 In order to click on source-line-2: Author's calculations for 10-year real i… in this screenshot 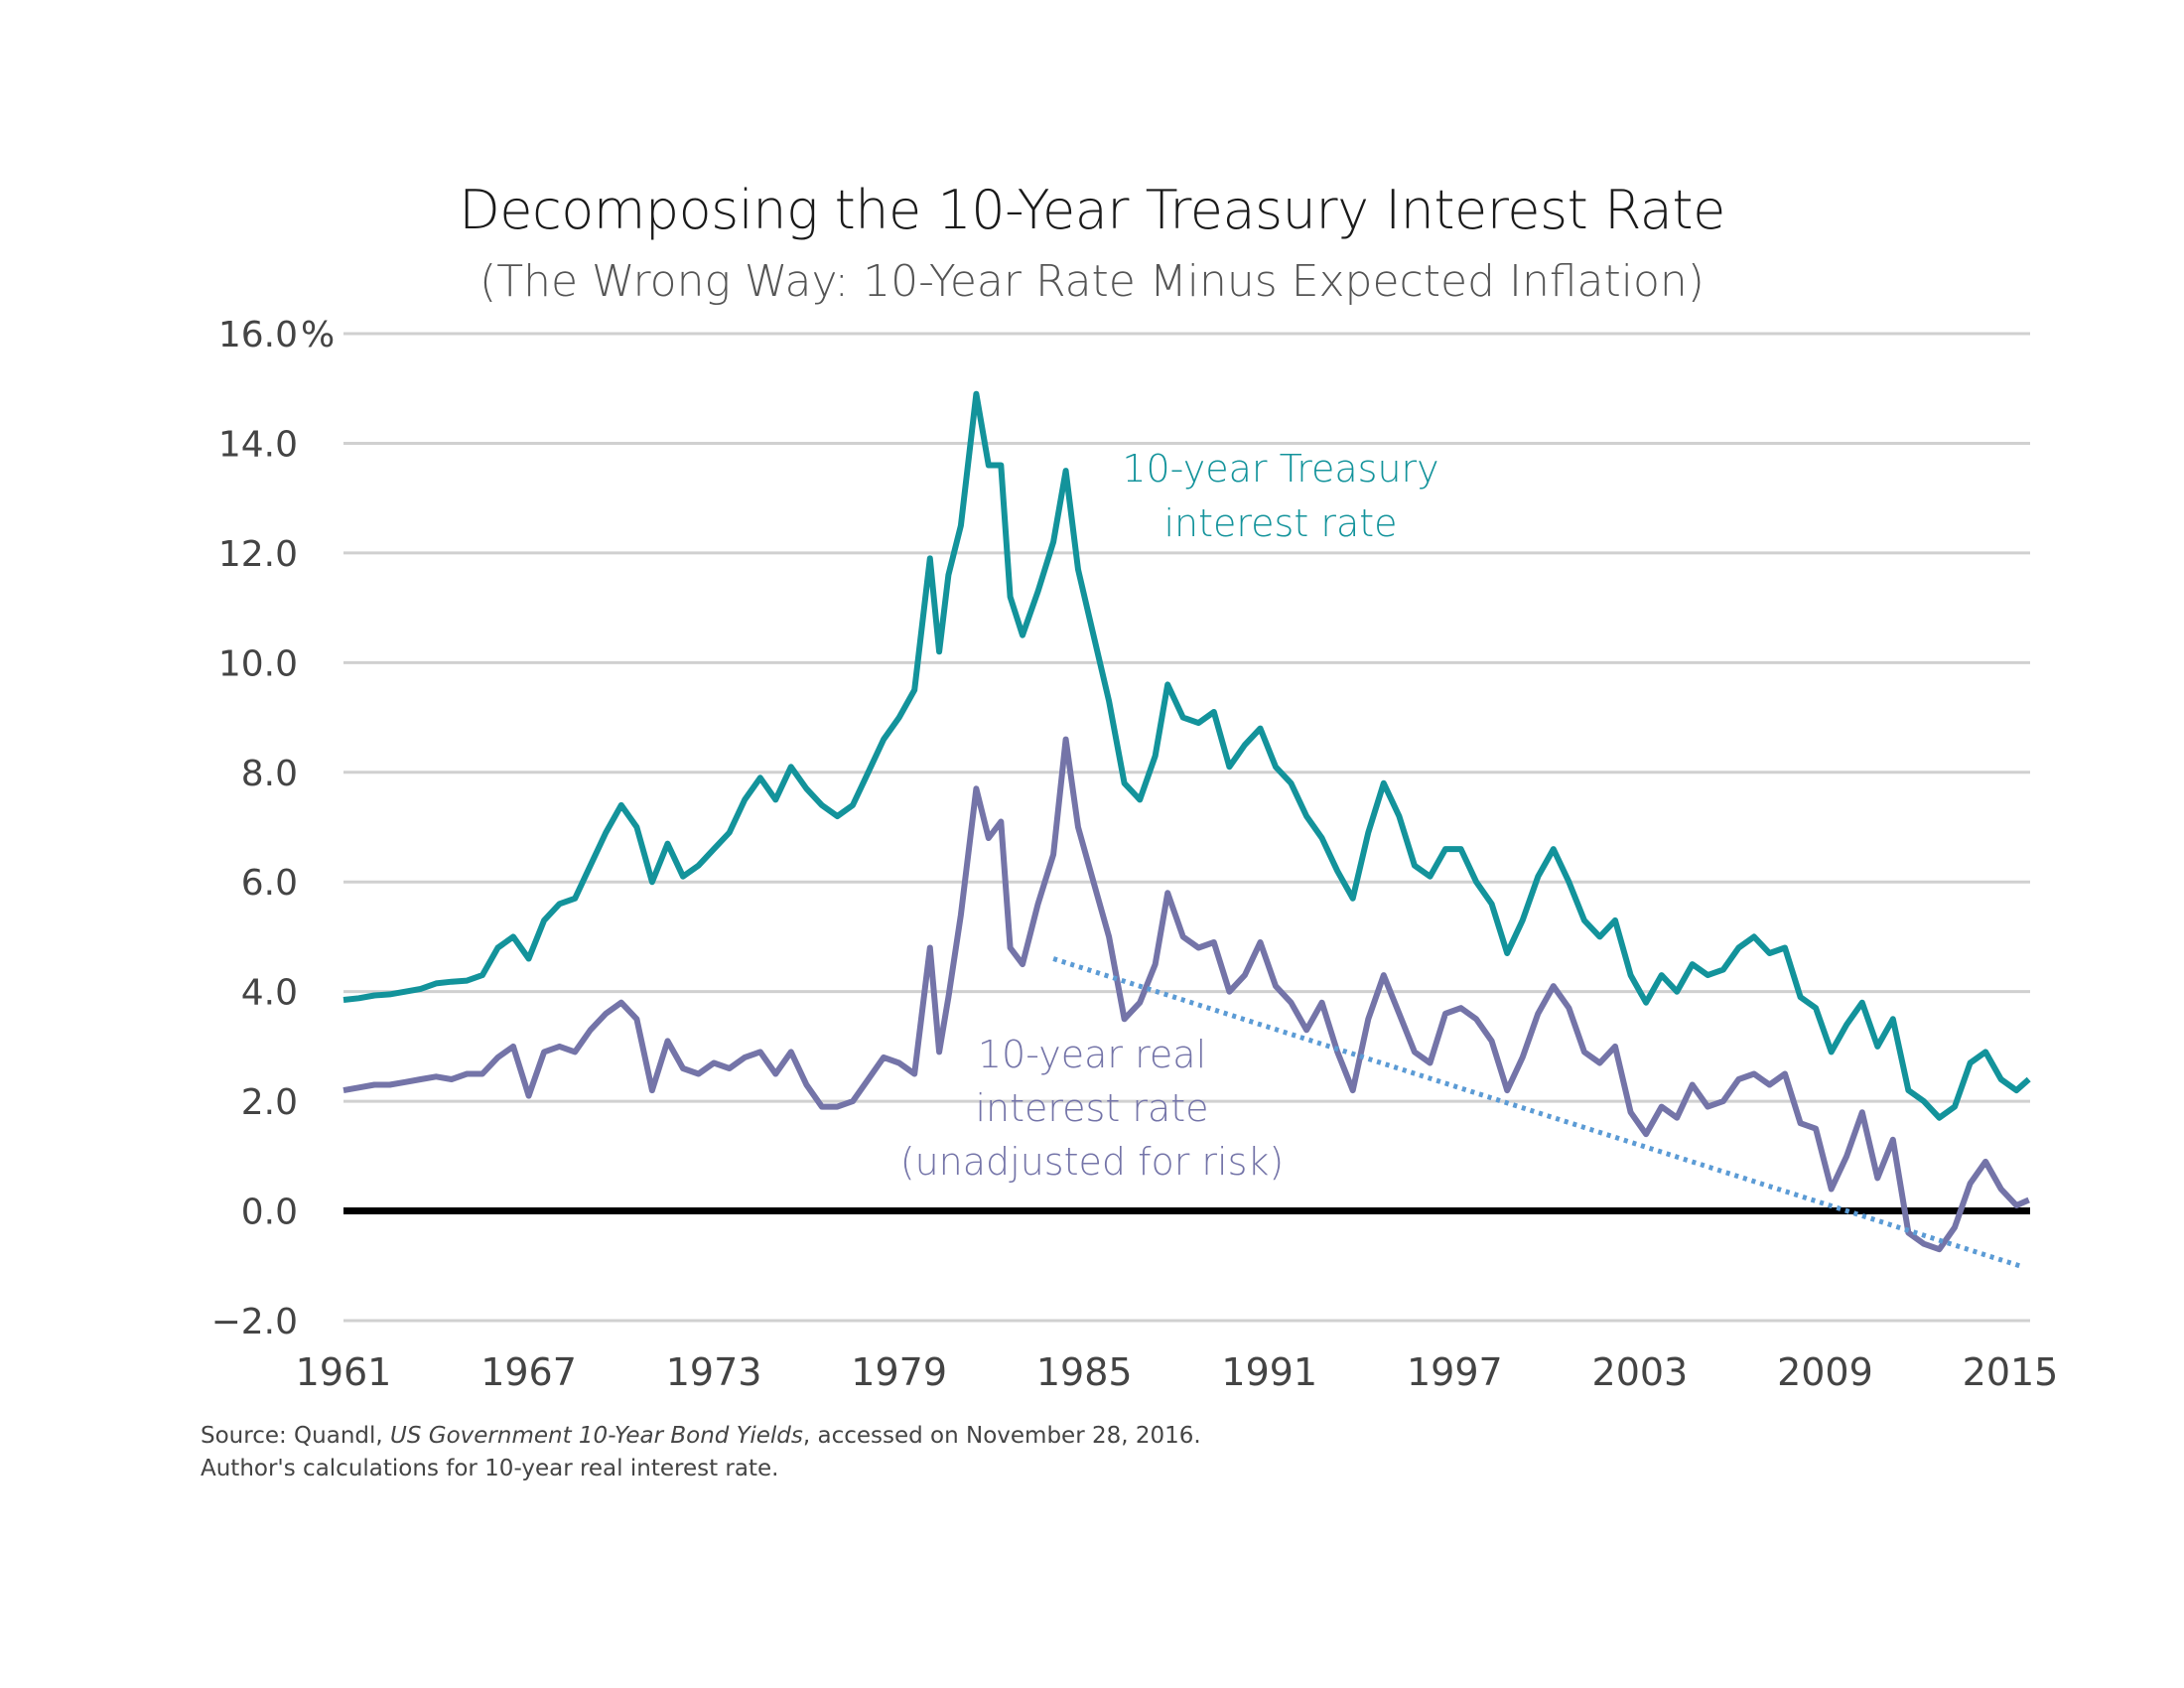, I will do `click(490, 1468)`.